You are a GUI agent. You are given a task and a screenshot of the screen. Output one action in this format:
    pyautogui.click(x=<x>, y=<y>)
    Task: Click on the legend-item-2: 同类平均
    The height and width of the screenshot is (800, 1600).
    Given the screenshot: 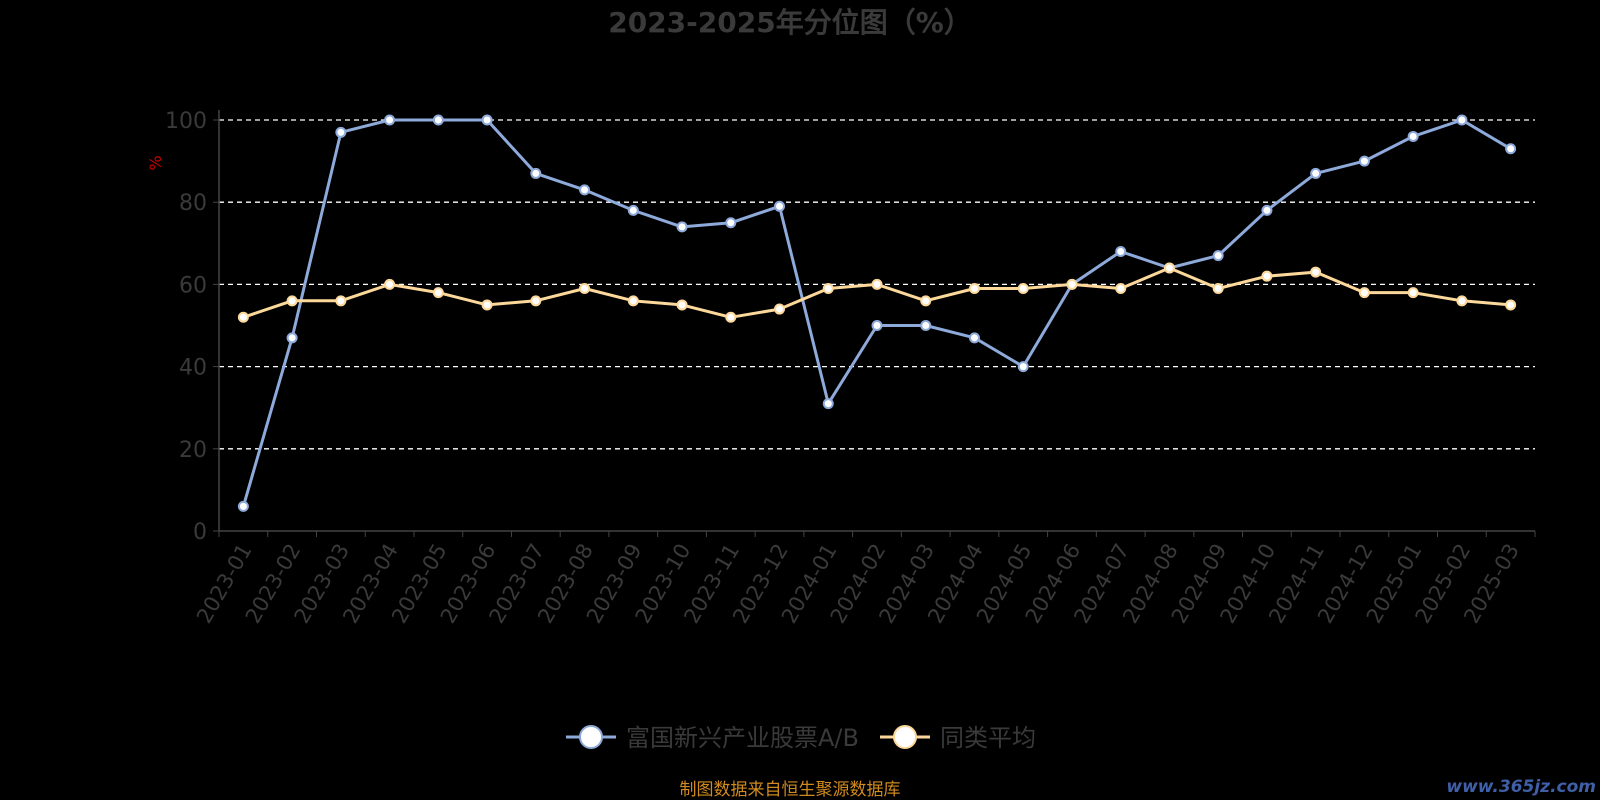 What is the action you would take?
    pyautogui.click(x=958, y=738)
    